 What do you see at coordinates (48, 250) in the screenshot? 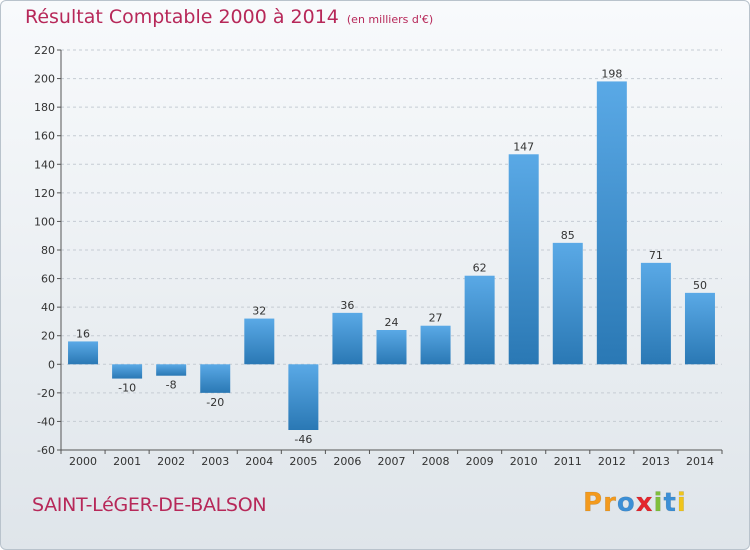
I see `y-tick-label: 80` at bounding box center [48, 250].